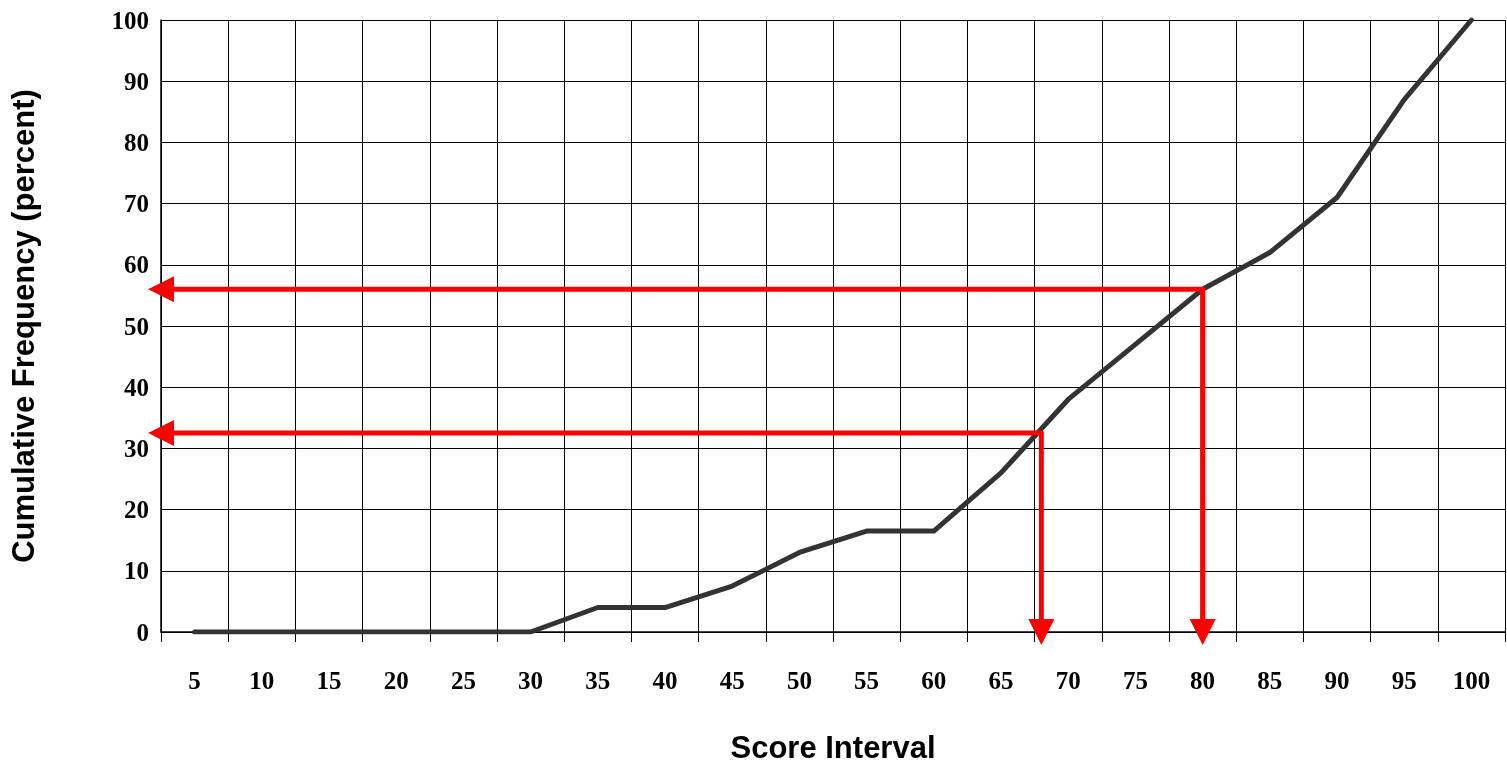 The width and height of the screenshot is (1507, 768). What do you see at coordinates (665, 680) in the screenshot?
I see `x-tick-label: 40` at bounding box center [665, 680].